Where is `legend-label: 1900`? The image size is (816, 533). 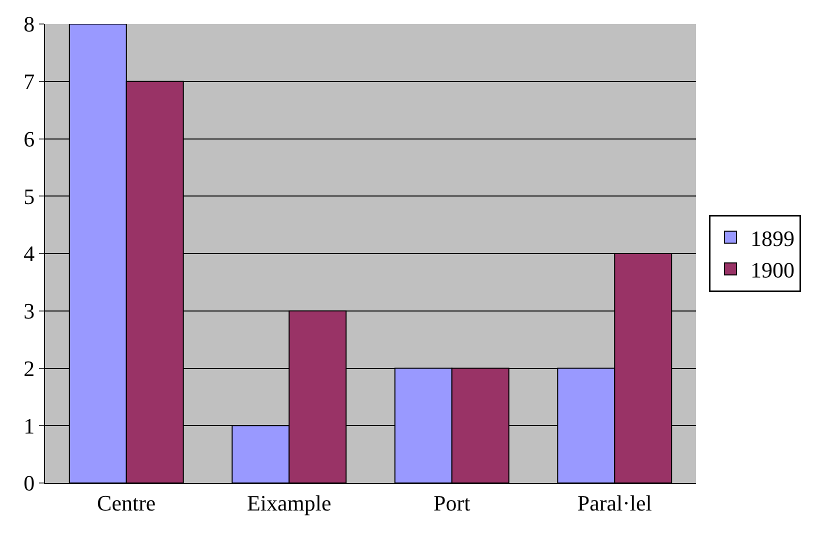 legend-label: 1900 is located at coordinates (772, 269).